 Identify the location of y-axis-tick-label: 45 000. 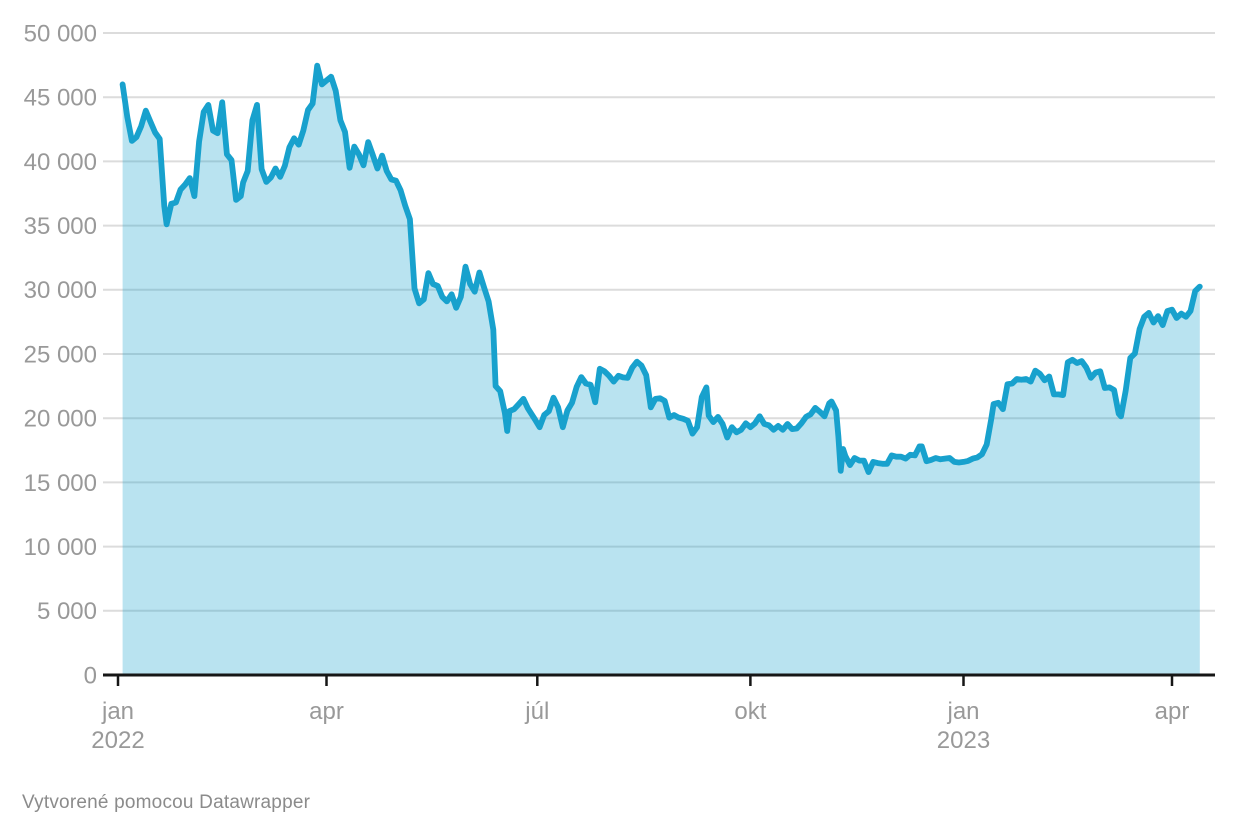
(60, 98).